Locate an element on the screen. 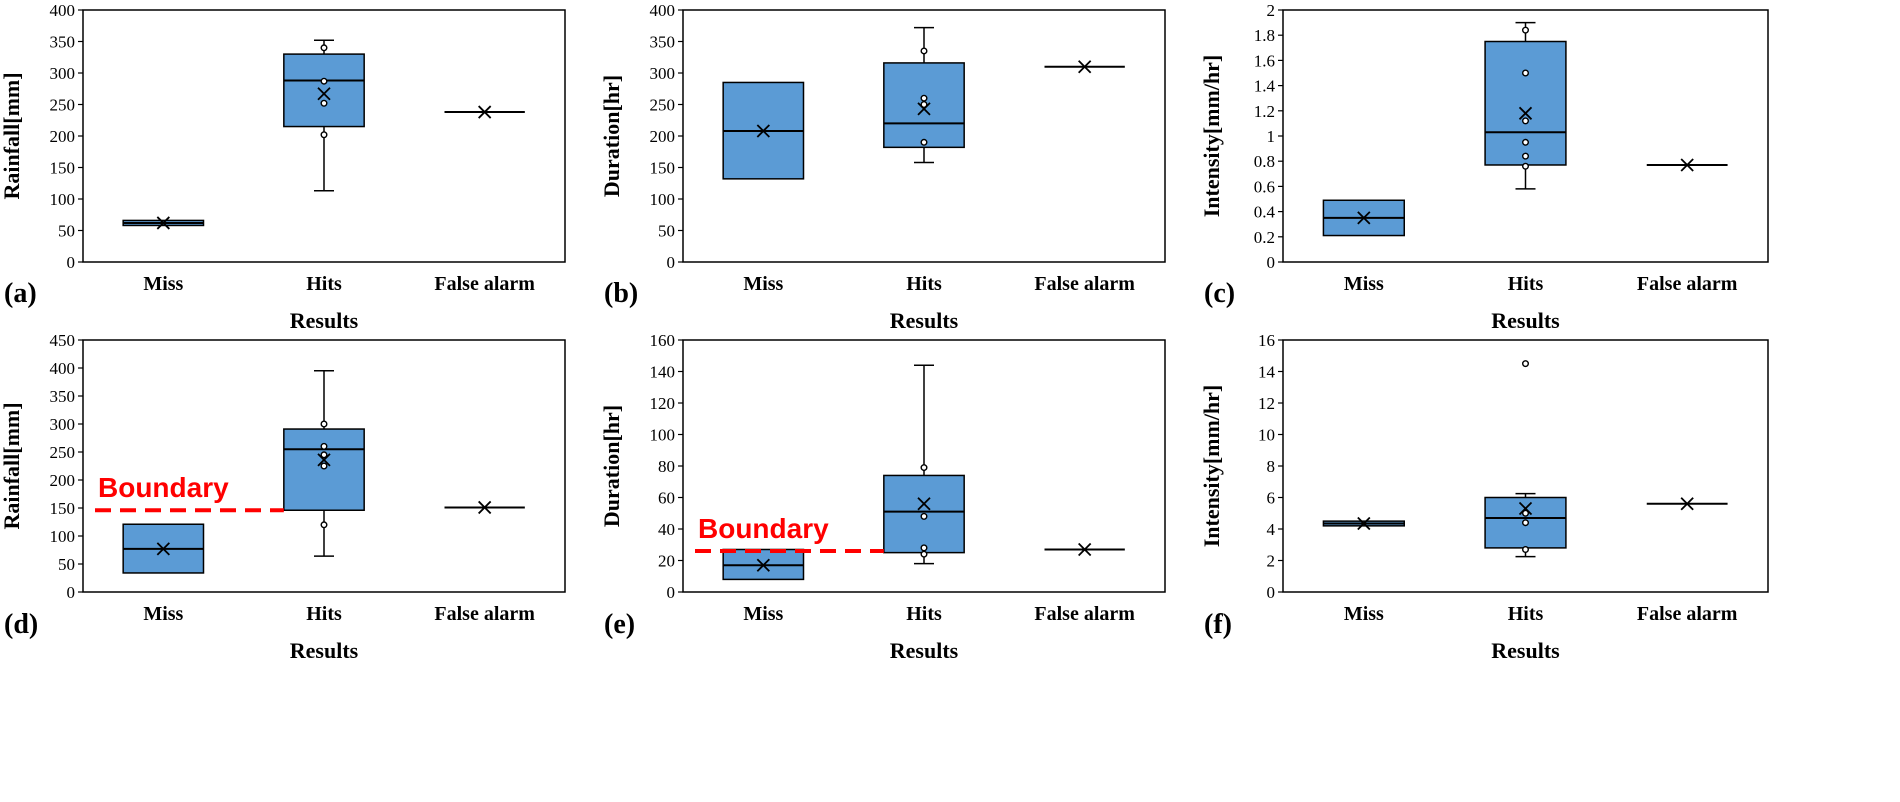 The width and height of the screenshot is (1900, 802). y-tick-label: 0 is located at coordinates (671, 592).